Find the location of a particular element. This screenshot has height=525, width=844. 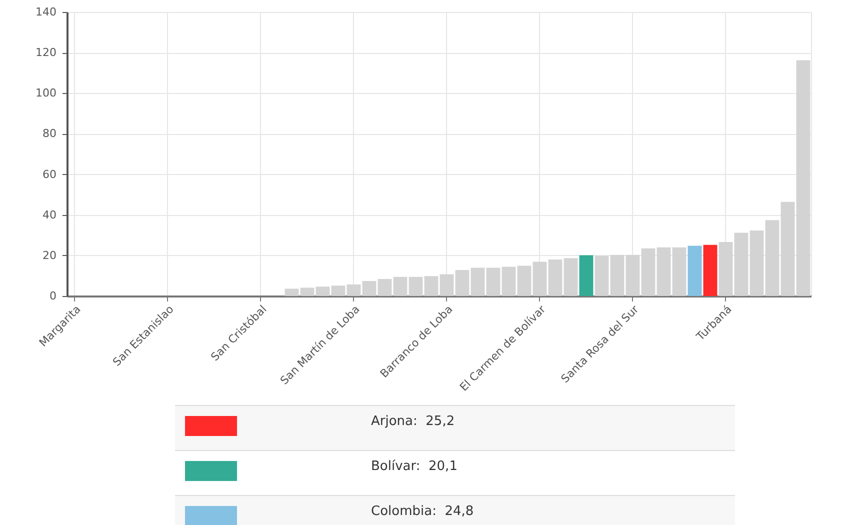

text: Colombia: 24,8 is located at coordinates (422, 511).